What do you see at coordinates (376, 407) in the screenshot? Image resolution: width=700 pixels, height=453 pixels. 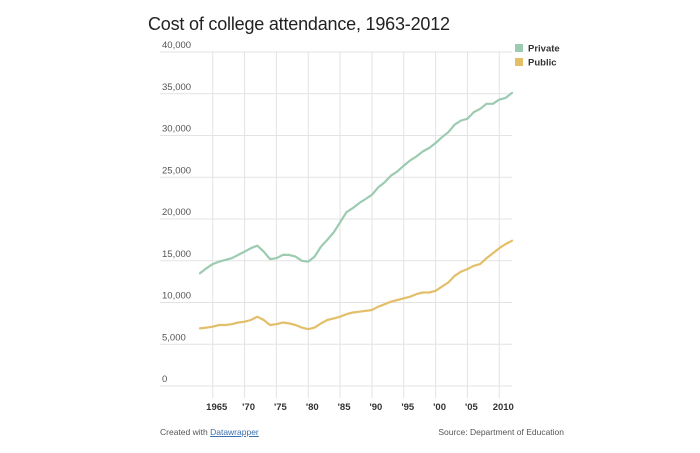 I see `x-tick-label: '90` at bounding box center [376, 407].